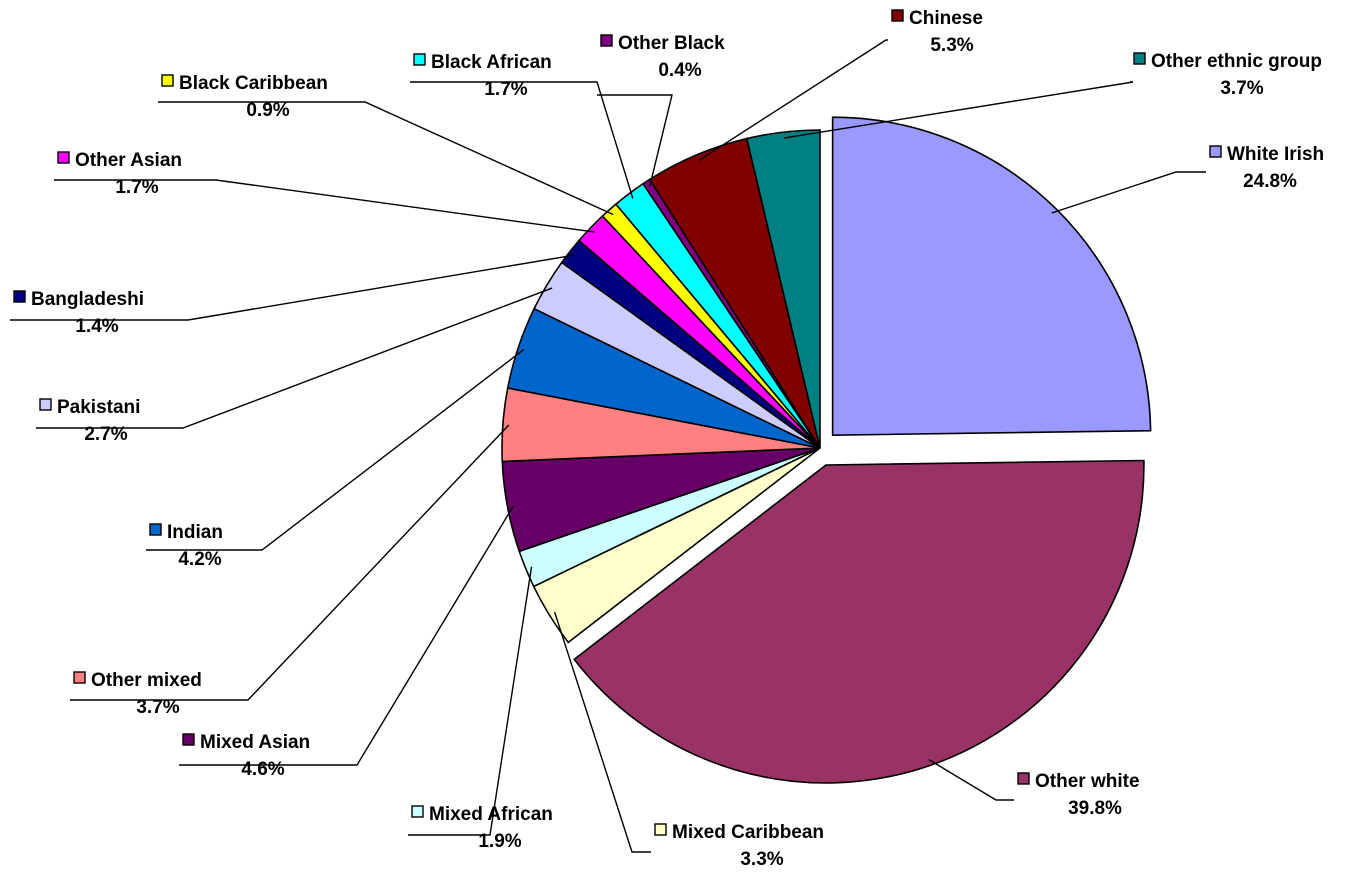 This screenshot has height=873, width=1371. What do you see at coordinates (262, 769) in the screenshot?
I see `slice-value-mixed-asian: 4.6%` at bounding box center [262, 769].